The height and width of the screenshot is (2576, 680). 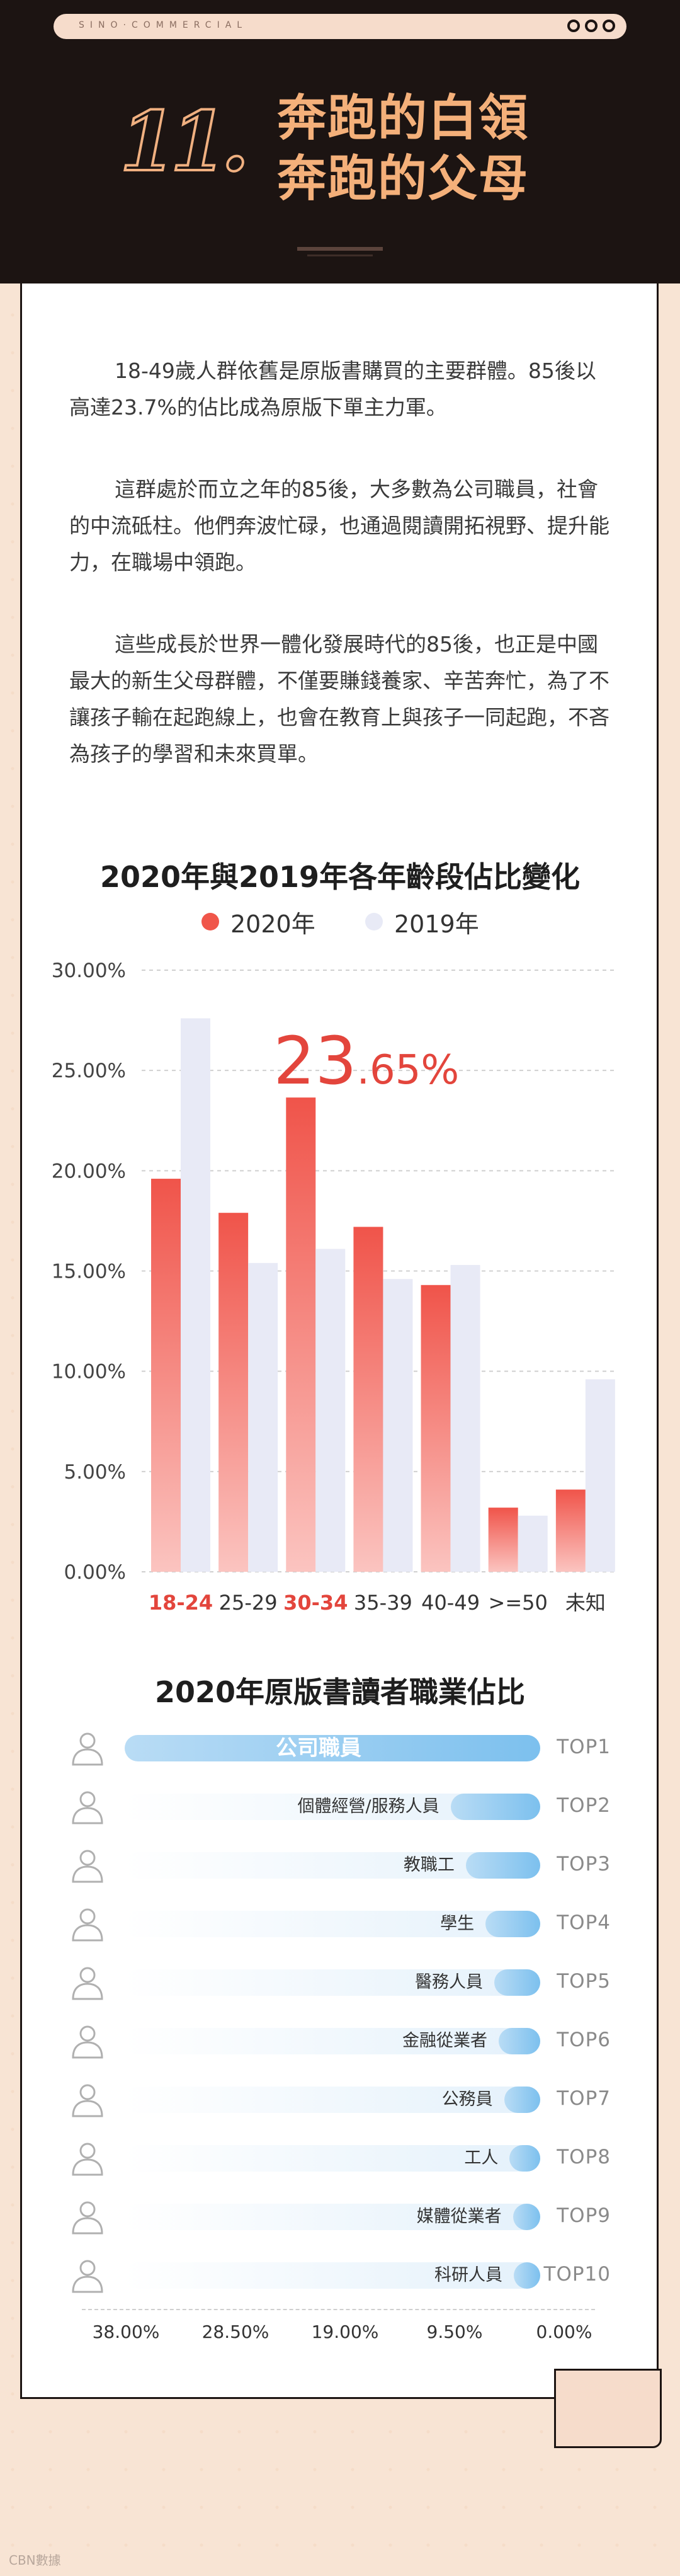 What do you see at coordinates (374, 921) in the screenshot?
I see `legend-swatch-2019` at bounding box center [374, 921].